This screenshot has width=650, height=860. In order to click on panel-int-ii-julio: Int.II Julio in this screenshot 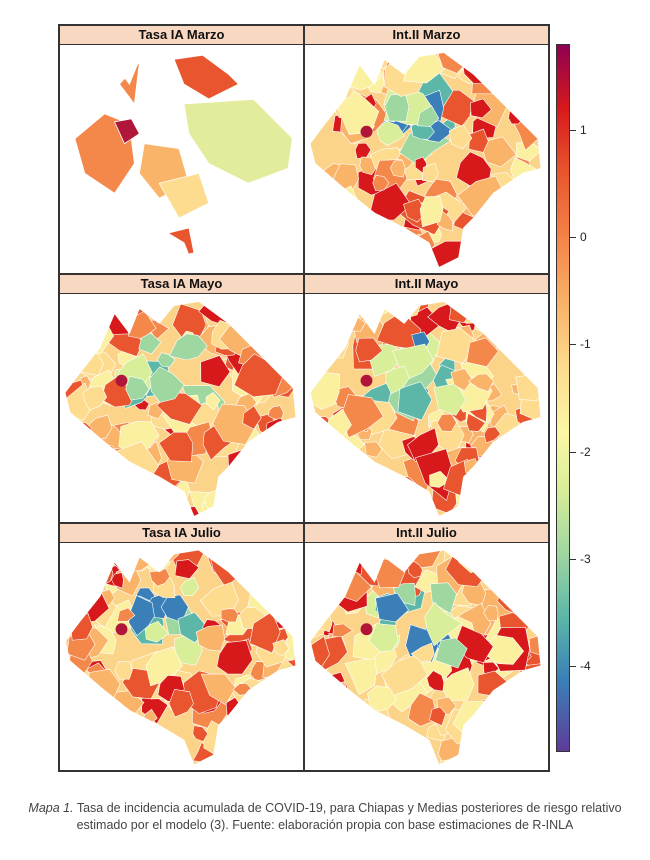, I will do `click(426, 647)`.